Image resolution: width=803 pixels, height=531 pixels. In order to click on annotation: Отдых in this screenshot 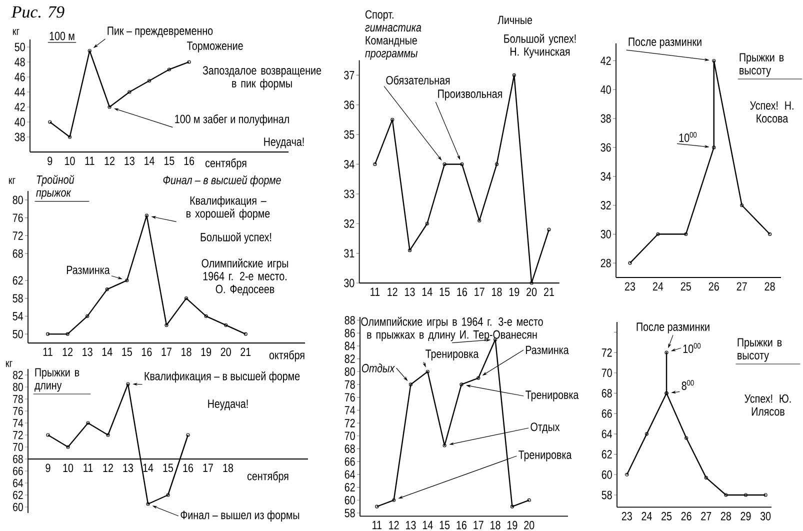, I will do `click(378, 368)`.